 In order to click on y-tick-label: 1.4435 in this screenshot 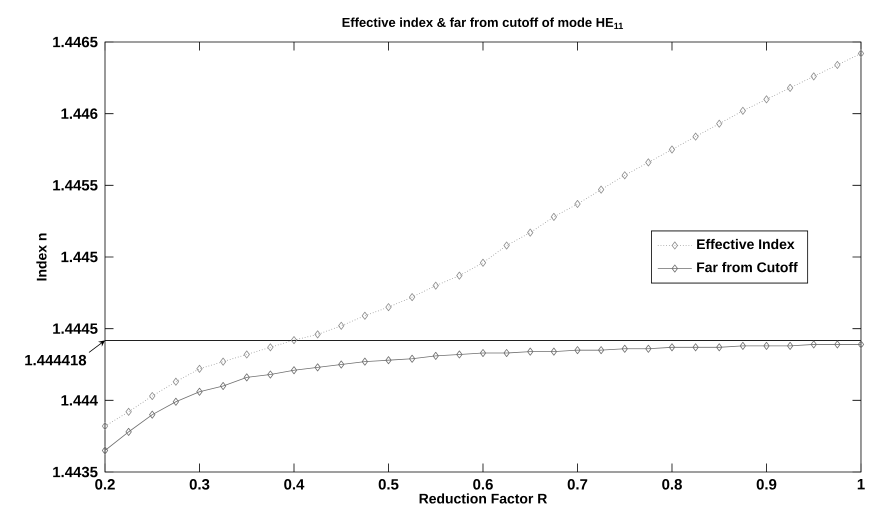, I will do `click(75, 472)`.